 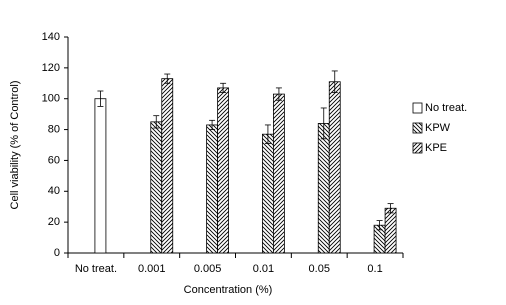 What do you see at coordinates (208, 269) in the screenshot?
I see `x-tick-label: 0.005` at bounding box center [208, 269].